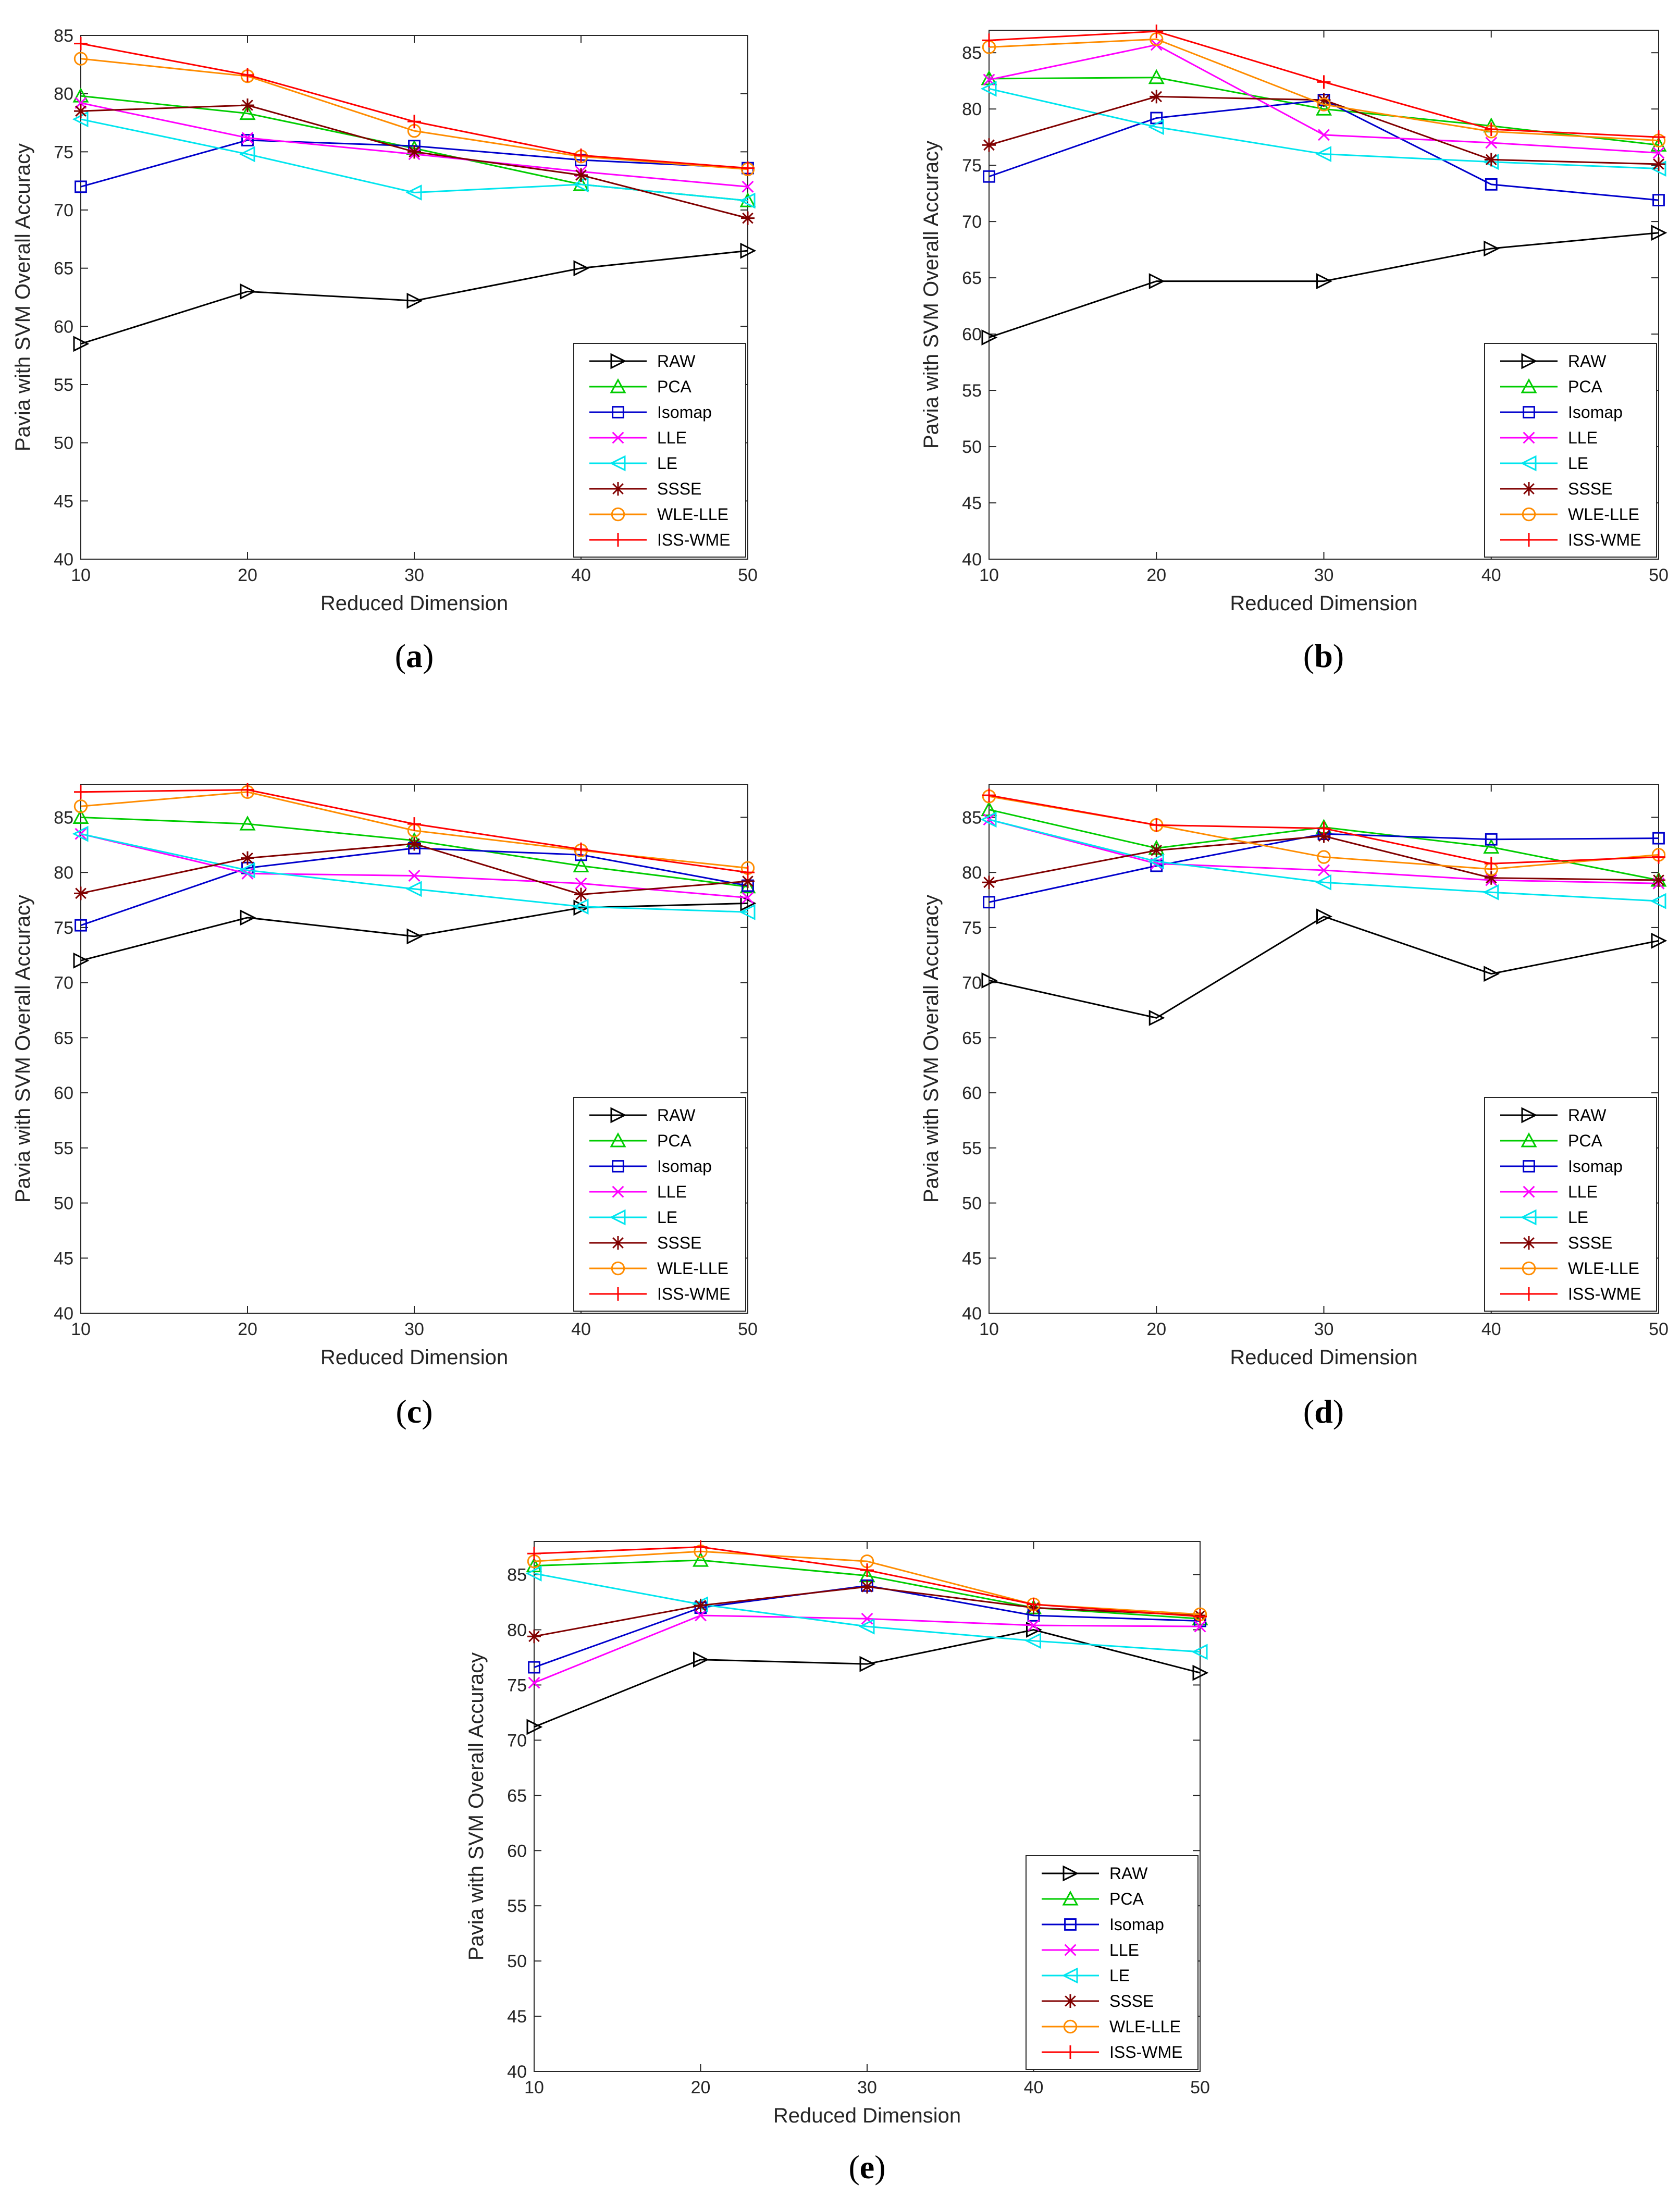 This screenshot has width=1680, height=2209. Describe the element at coordinates (659, 1268) in the screenshot. I see `legend-entry-wle-lle: WLE-LLE` at that location.